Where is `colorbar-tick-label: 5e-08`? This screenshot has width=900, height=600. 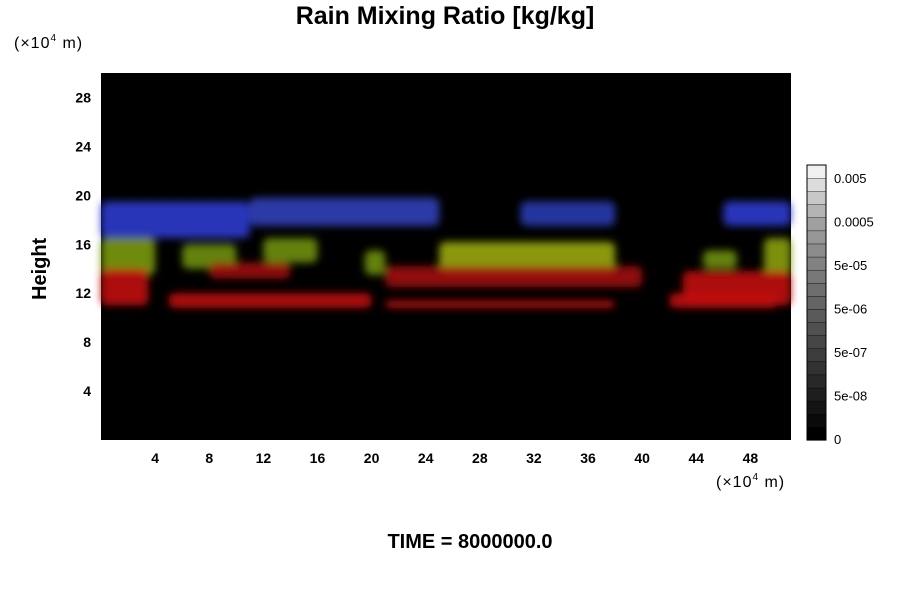
colorbar-tick-label: 5e-08 is located at coordinates (850, 396).